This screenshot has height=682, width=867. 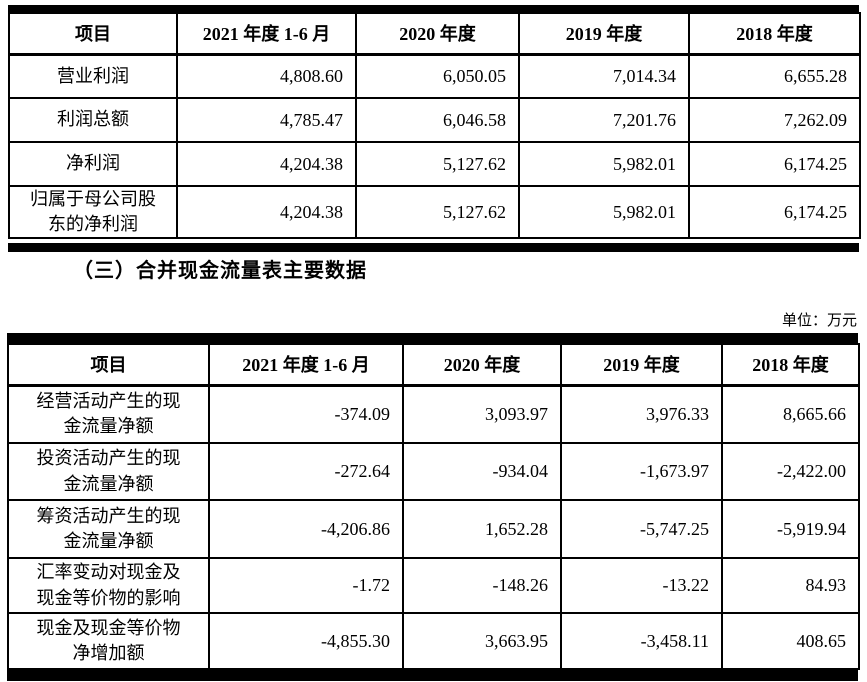 What do you see at coordinates (306, 641) in the screenshot?
I see `cell-value: -4,855.30` at bounding box center [306, 641].